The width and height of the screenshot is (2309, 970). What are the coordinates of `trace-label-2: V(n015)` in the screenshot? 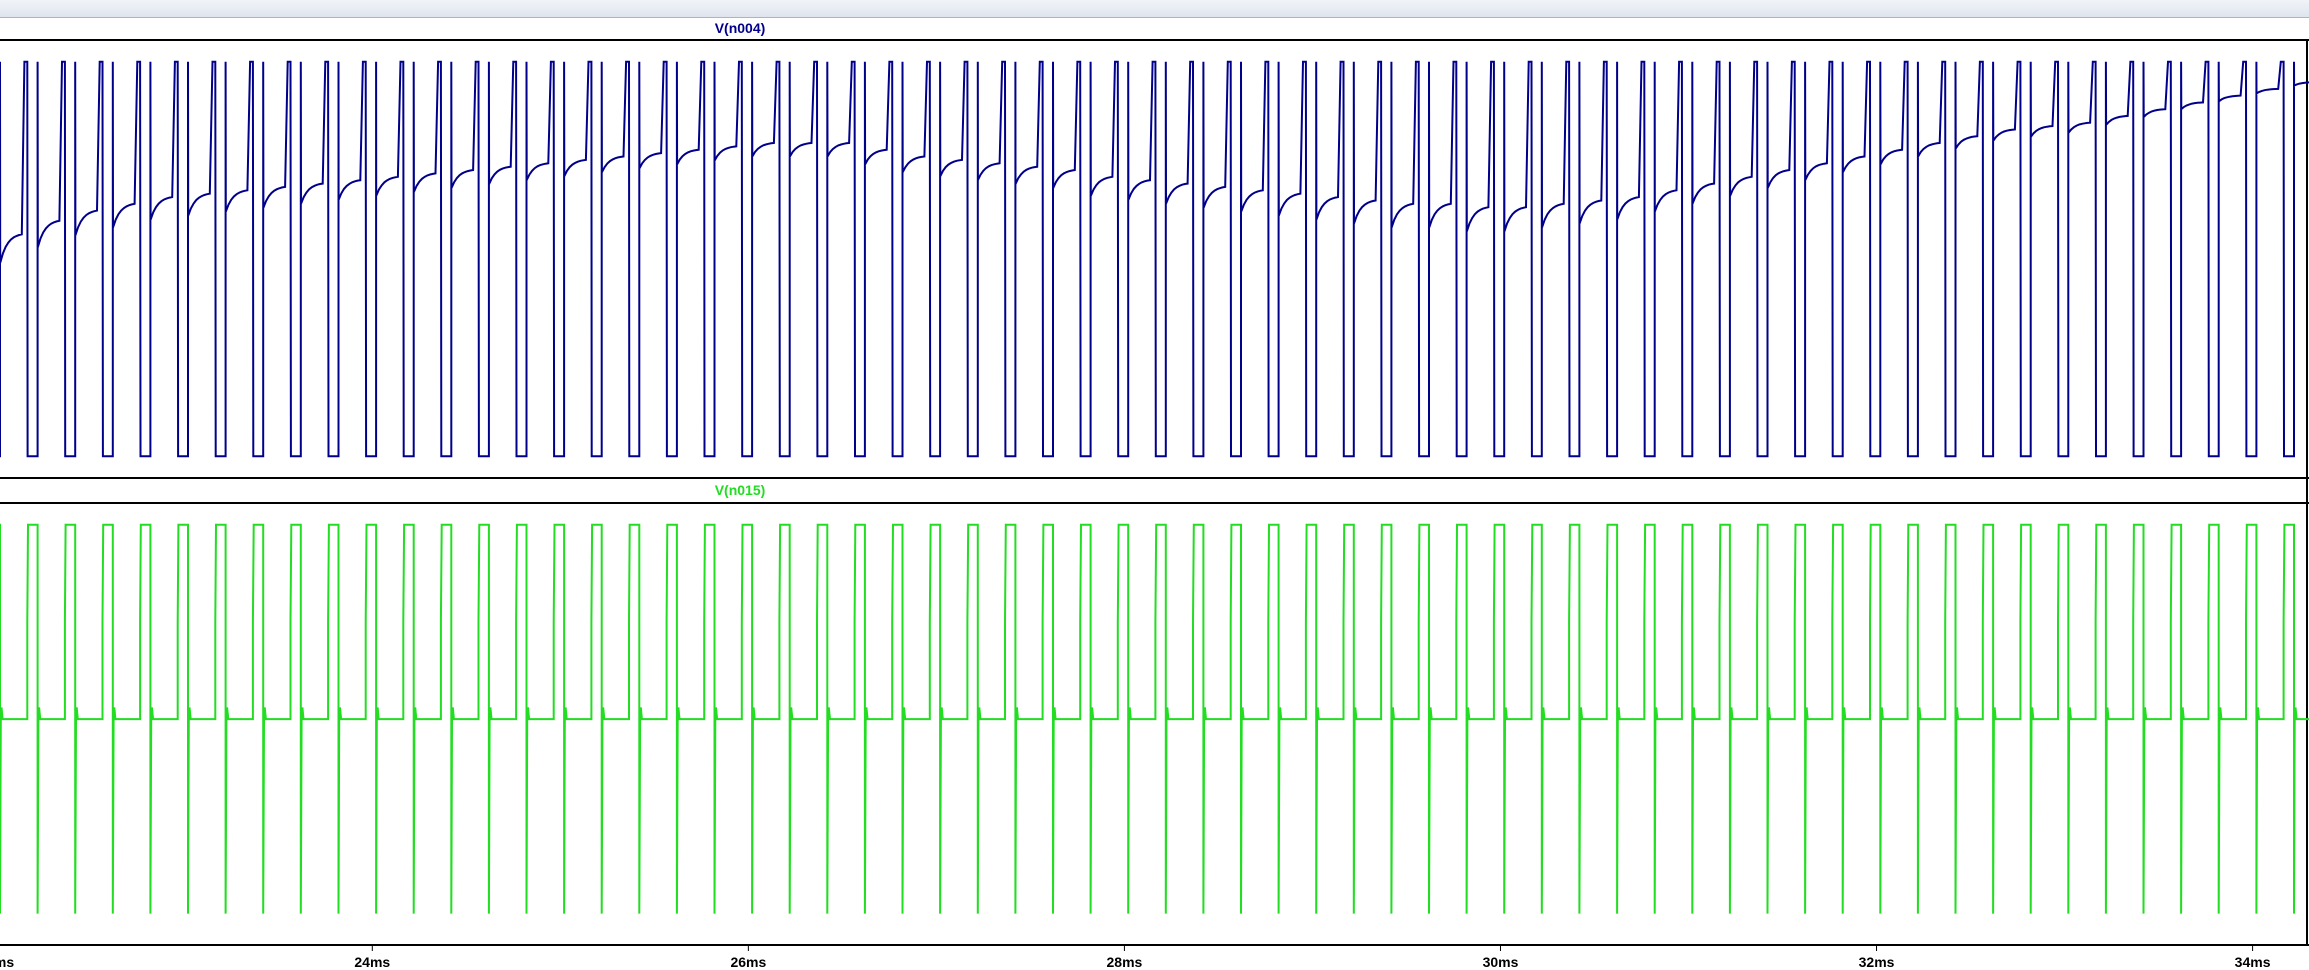 It's located at (740, 490).